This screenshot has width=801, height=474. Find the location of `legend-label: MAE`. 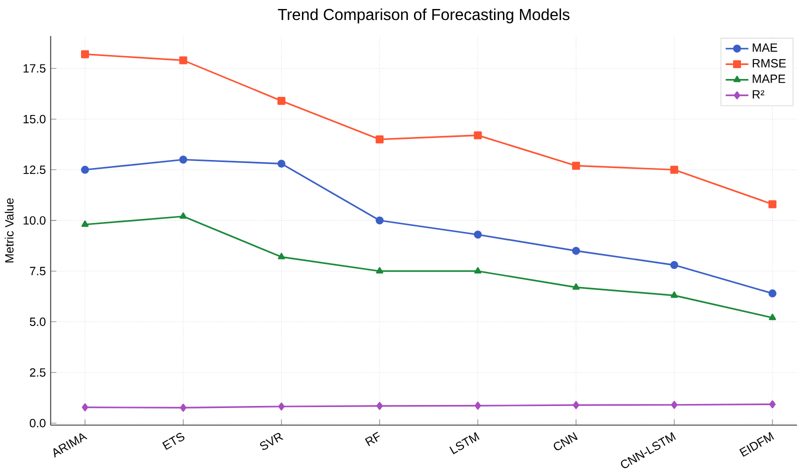

legend-label: MAE is located at coordinates (765, 47).